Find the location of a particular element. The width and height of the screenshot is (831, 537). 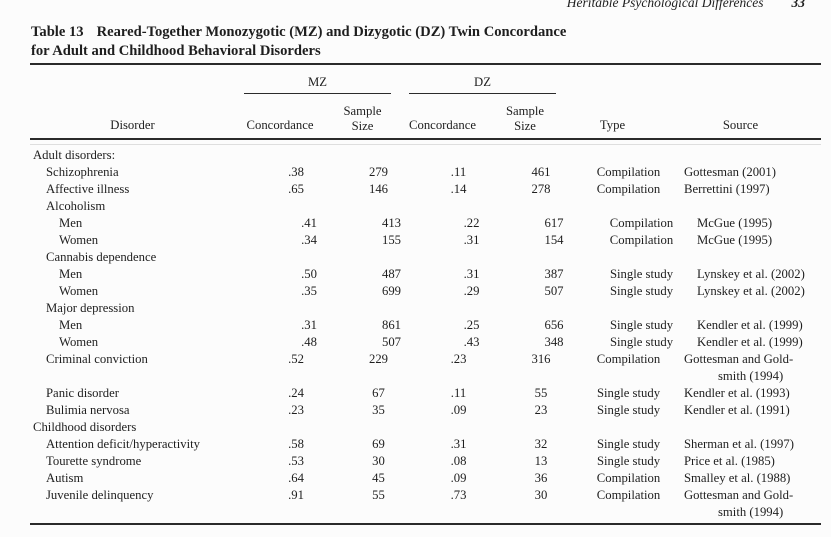

cell-mz-concordance: .38 is located at coordinates (296, 172).